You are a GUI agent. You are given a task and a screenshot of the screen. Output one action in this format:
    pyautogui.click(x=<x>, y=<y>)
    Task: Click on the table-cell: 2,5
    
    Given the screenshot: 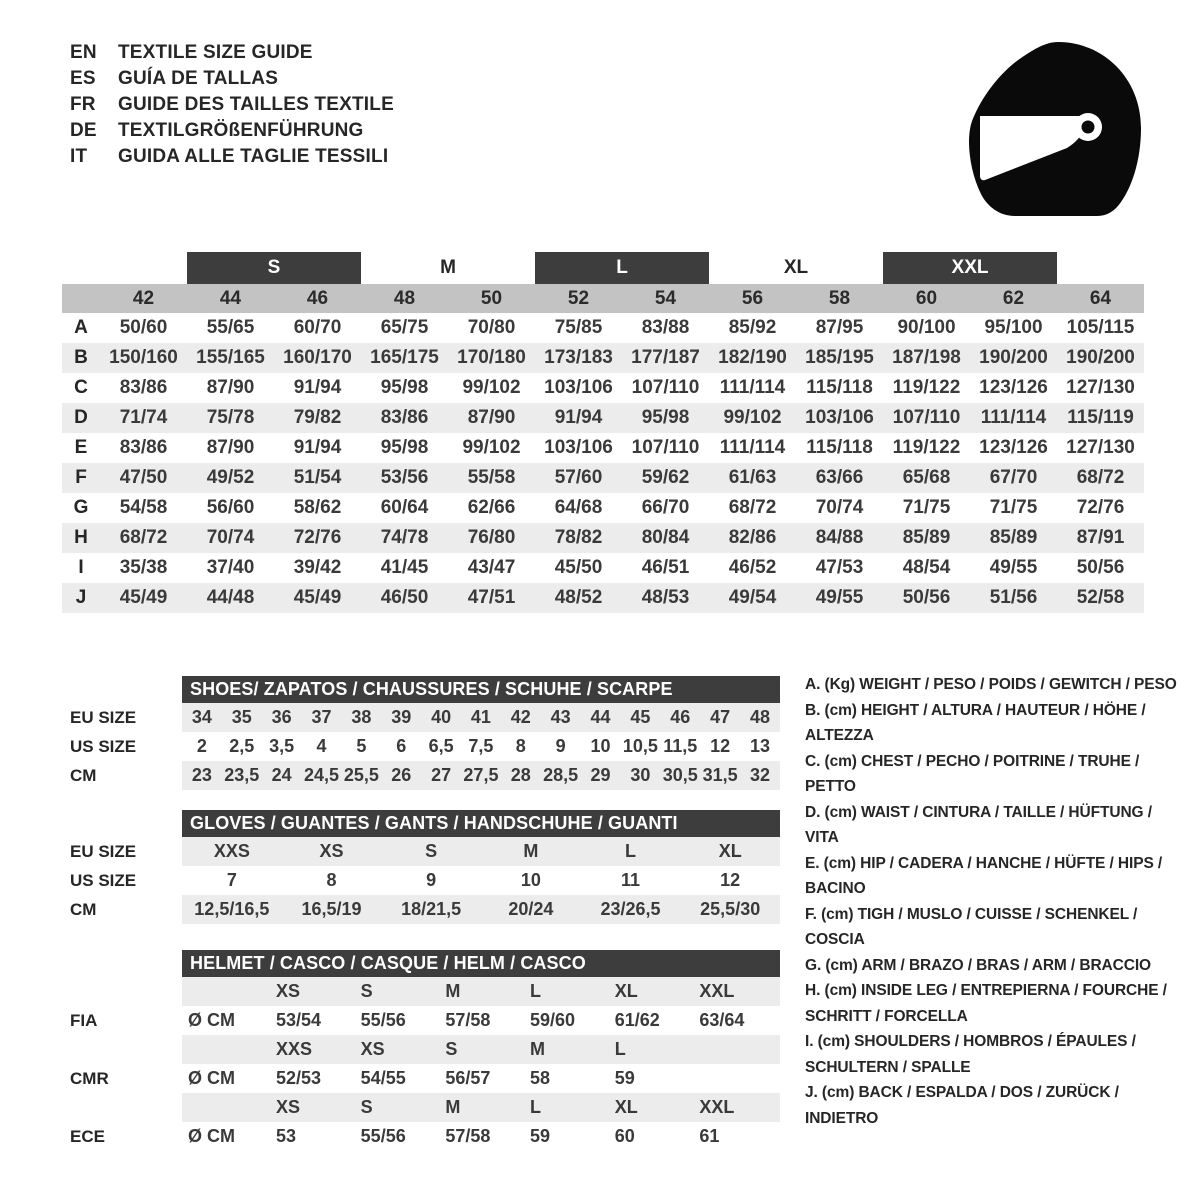 What is the action you would take?
    pyautogui.click(x=242, y=746)
    